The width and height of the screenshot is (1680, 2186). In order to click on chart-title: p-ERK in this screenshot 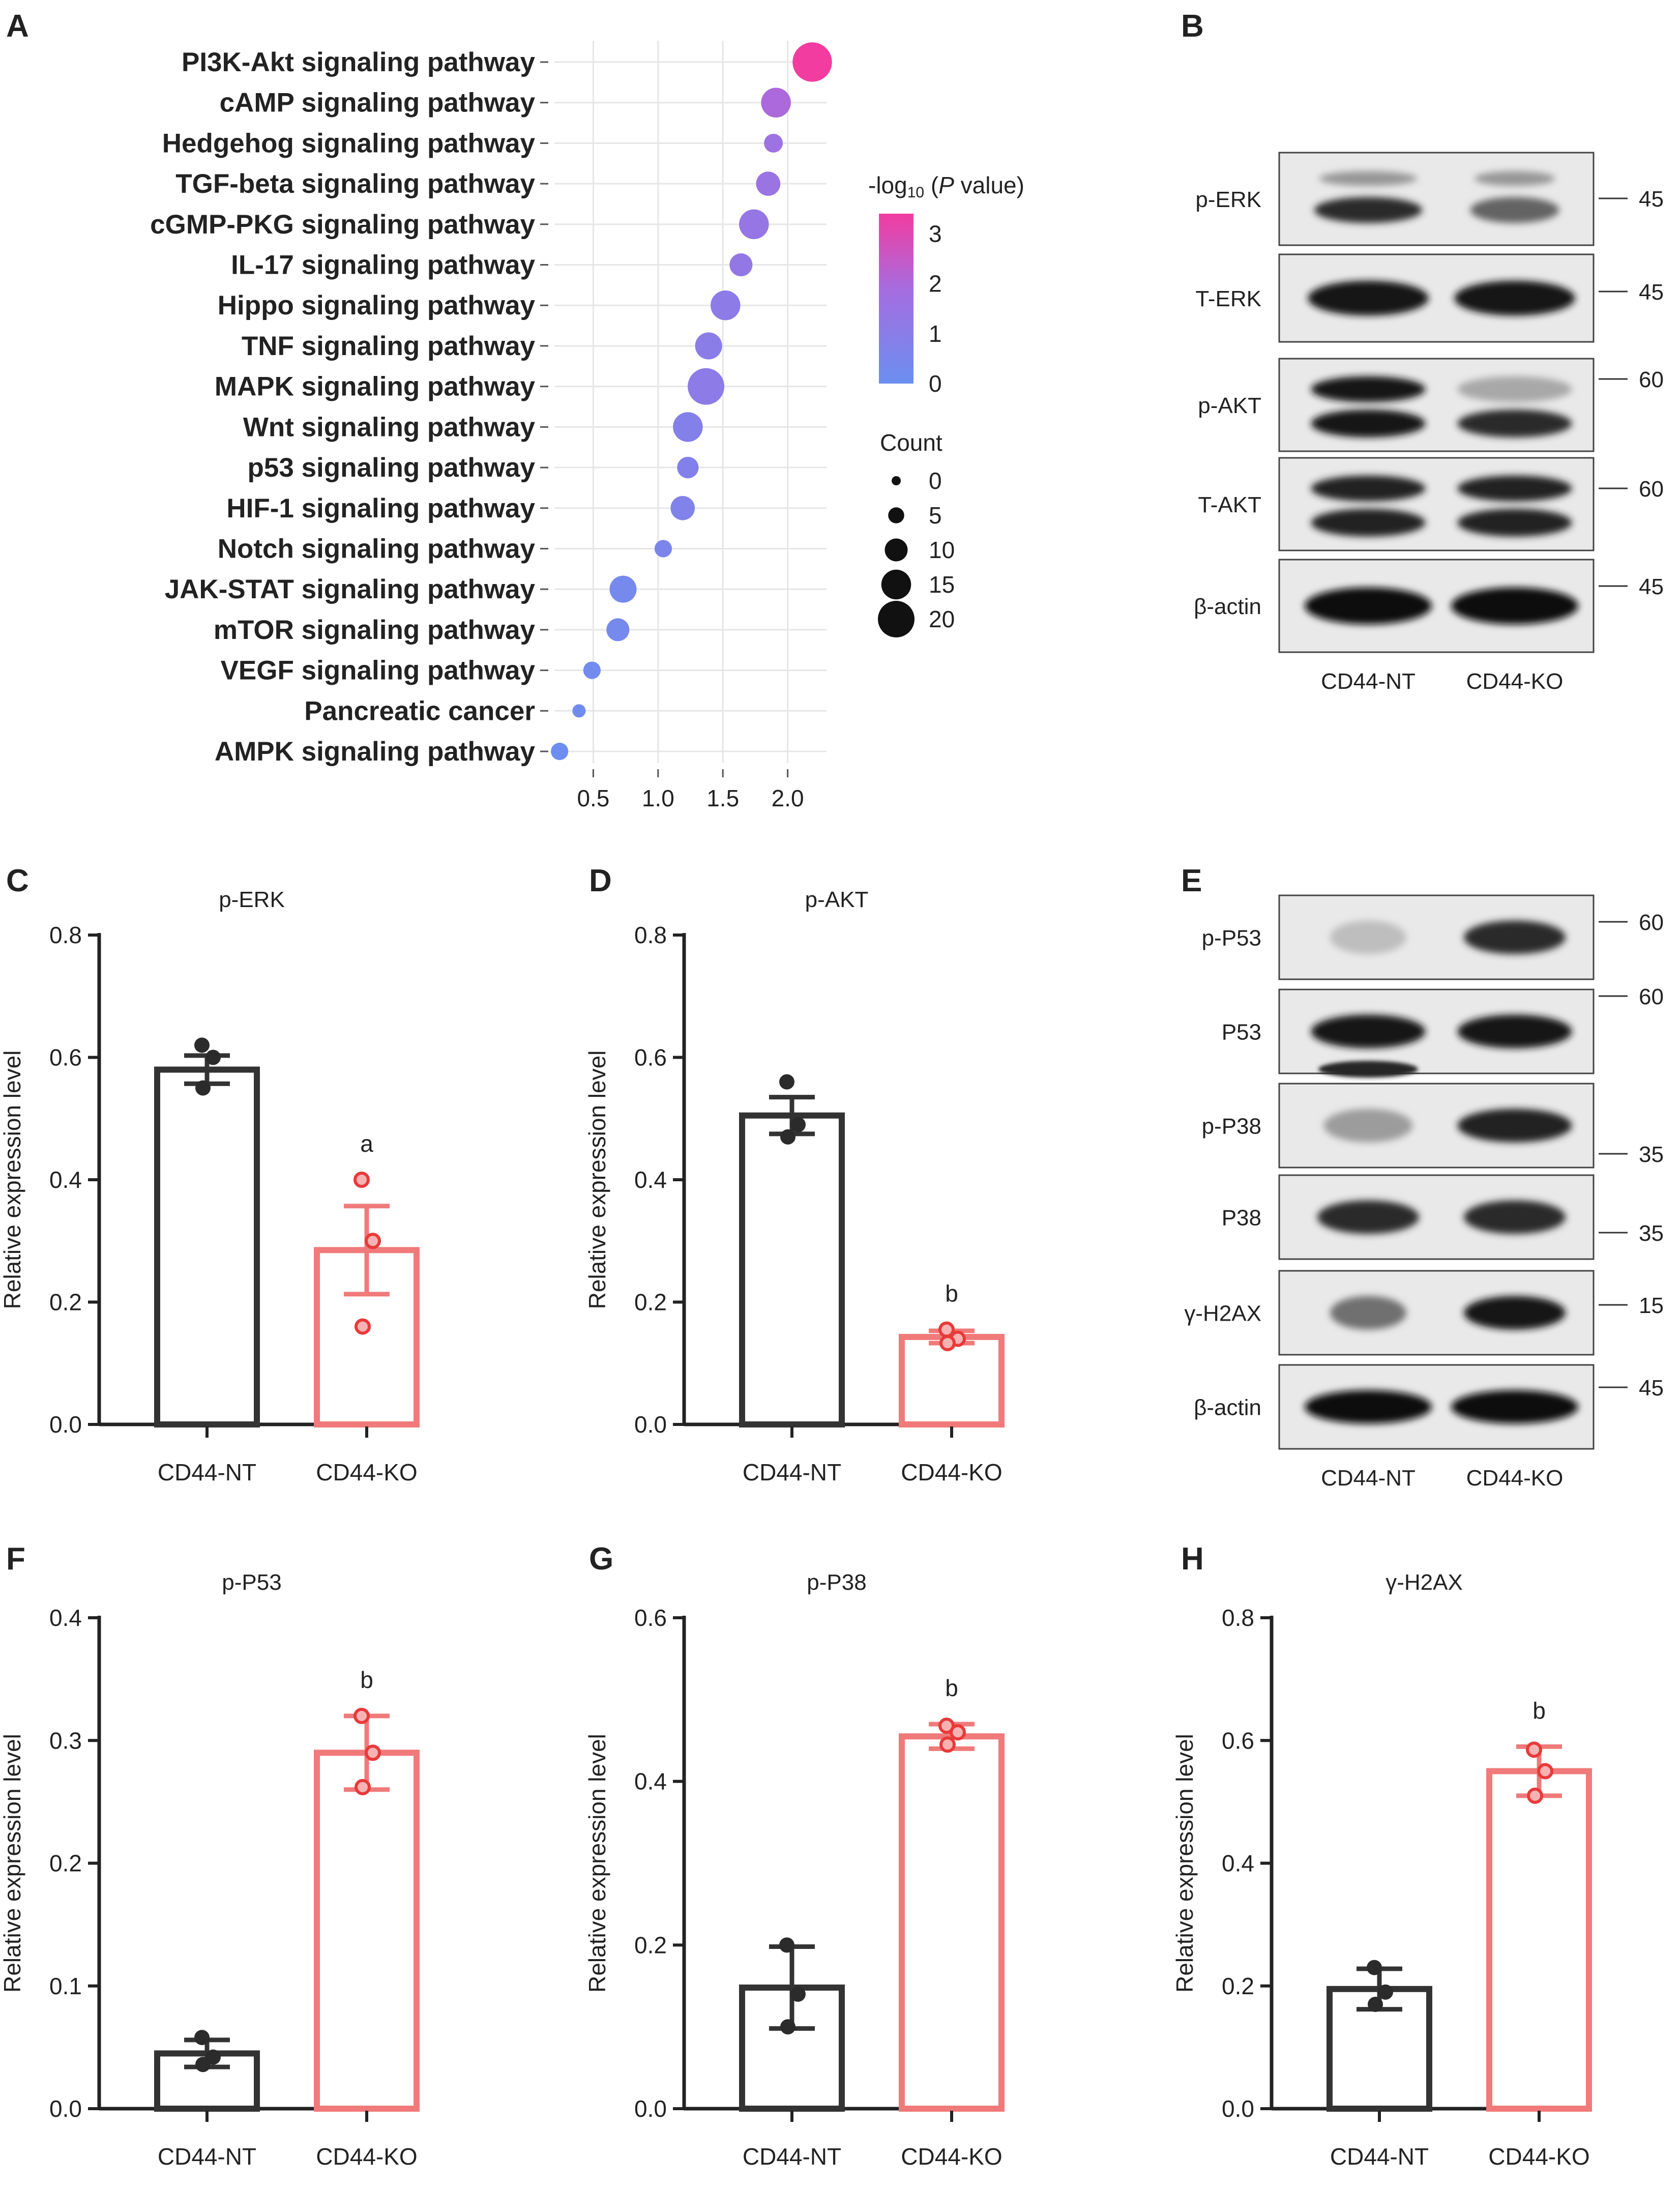, I will do `click(252, 900)`.